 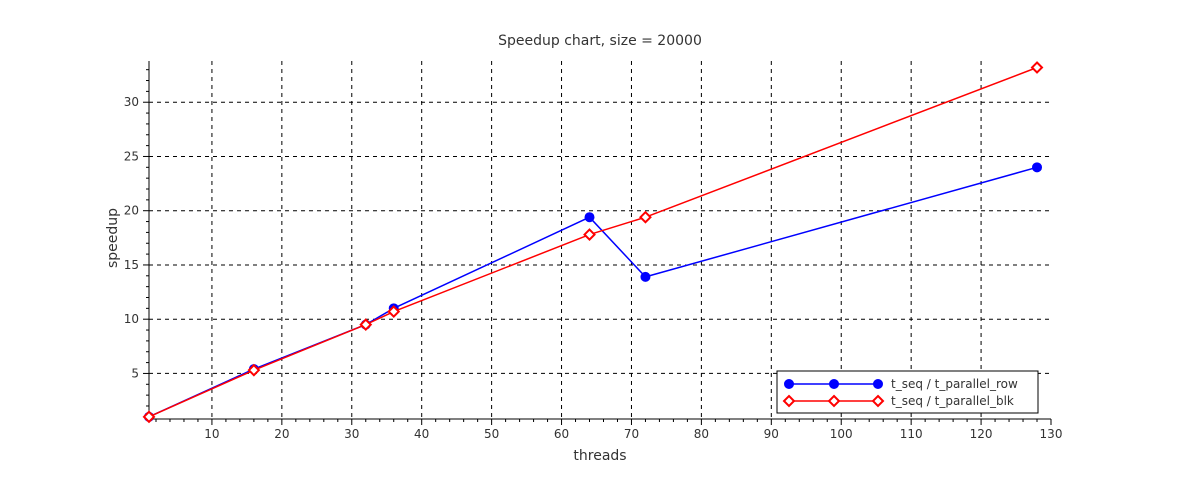 What do you see at coordinates (600, 41) in the screenshot?
I see `chart-title: Speedup chart, size = 20000` at bounding box center [600, 41].